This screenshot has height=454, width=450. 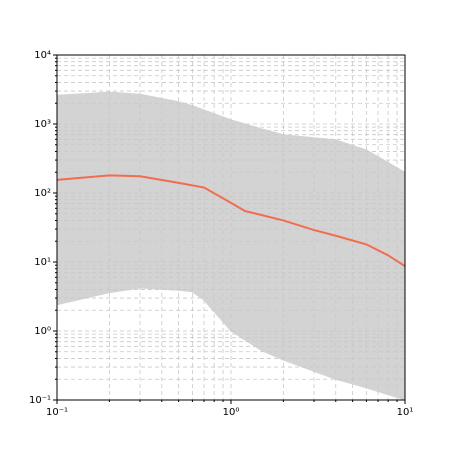 What do you see at coordinates (57, 412) in the screenshot?
I see `x-tick-label: 10⁻¹` at bounding box center [57, 412].